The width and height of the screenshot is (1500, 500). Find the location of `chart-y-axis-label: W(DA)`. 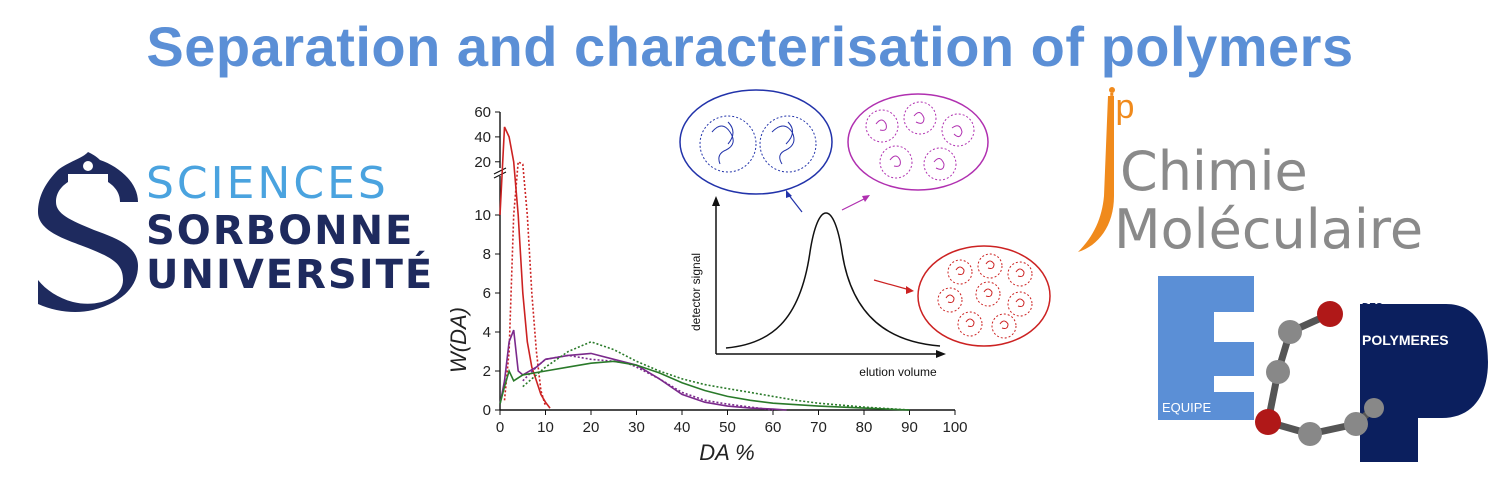

chart-y-axis-label: W(DA) is located at coordinates (458, 340).